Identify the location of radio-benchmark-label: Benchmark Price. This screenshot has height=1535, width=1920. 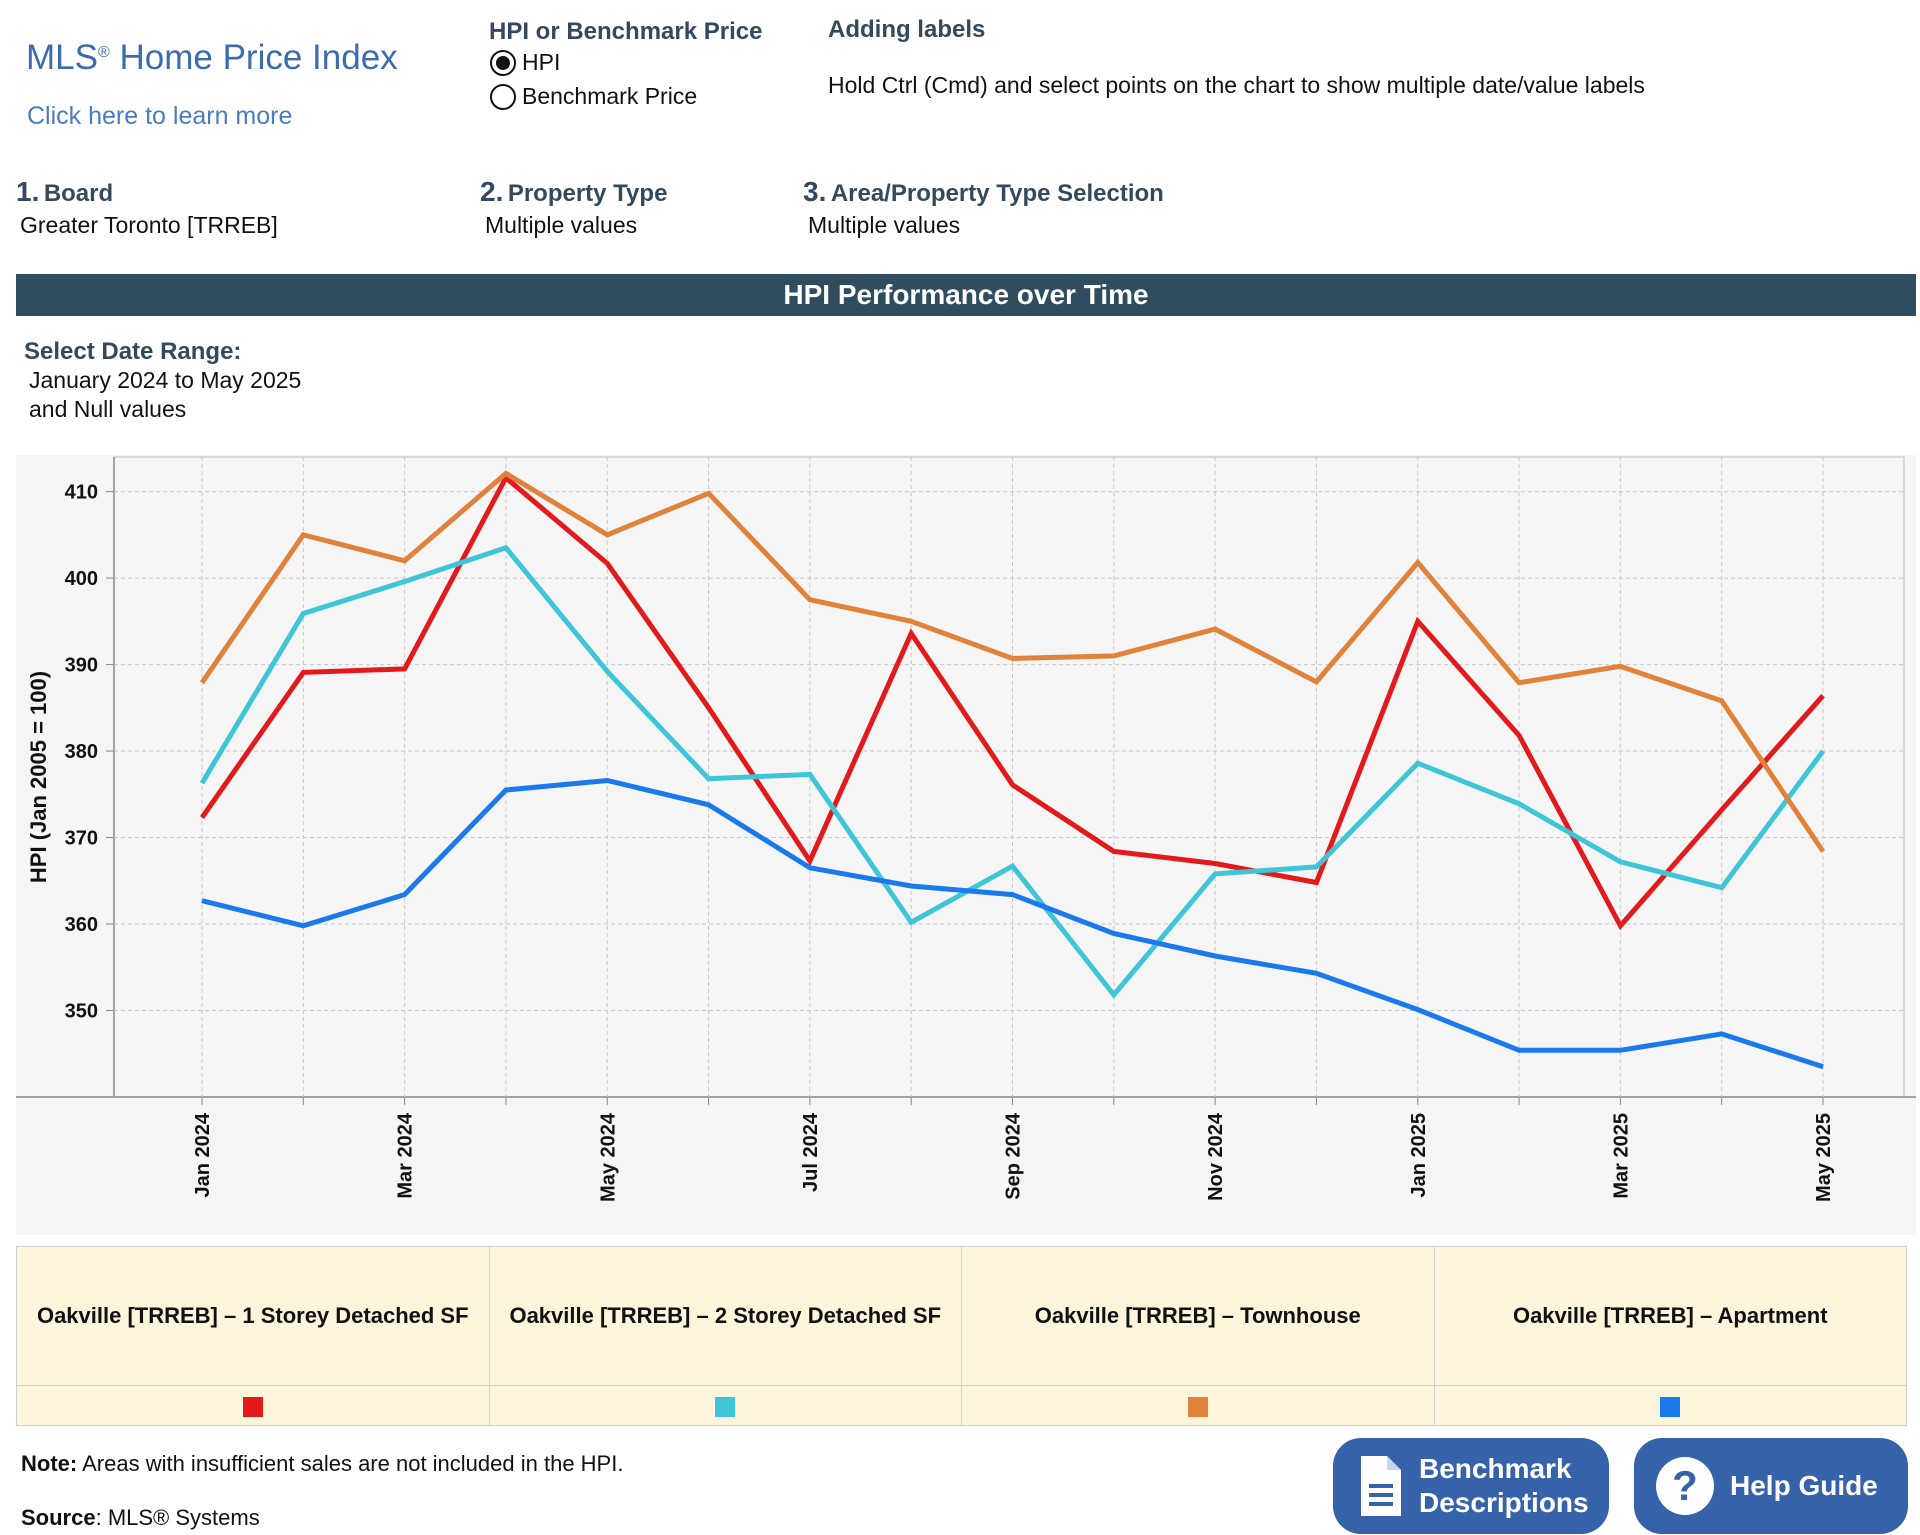
(610, 96).